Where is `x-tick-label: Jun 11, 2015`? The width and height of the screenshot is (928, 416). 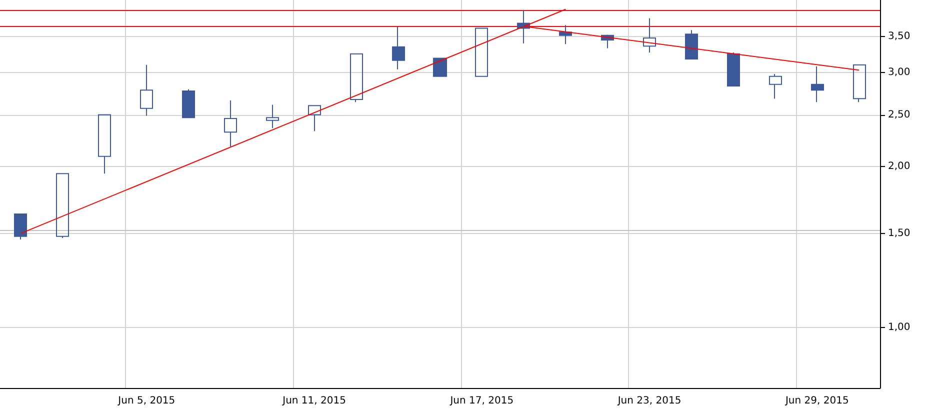 x-tick-label: Jun 11, 2015 is located at coordinates (314, 401).